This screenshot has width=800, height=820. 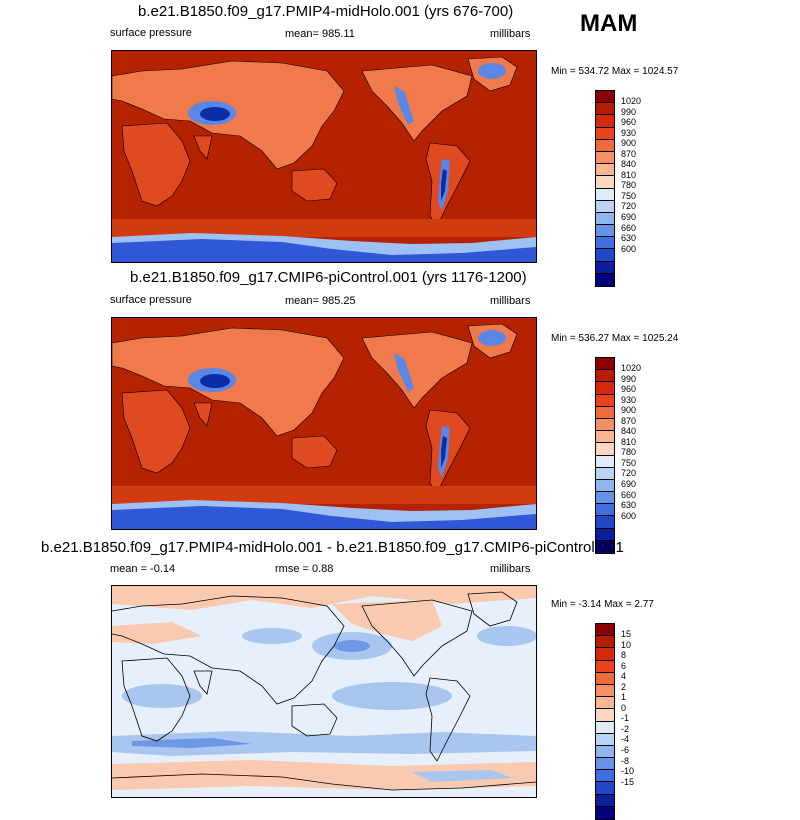 I want to click on panel3-minmax: Min = -3.14 Max = 2.77, so click(x=602, y=604).